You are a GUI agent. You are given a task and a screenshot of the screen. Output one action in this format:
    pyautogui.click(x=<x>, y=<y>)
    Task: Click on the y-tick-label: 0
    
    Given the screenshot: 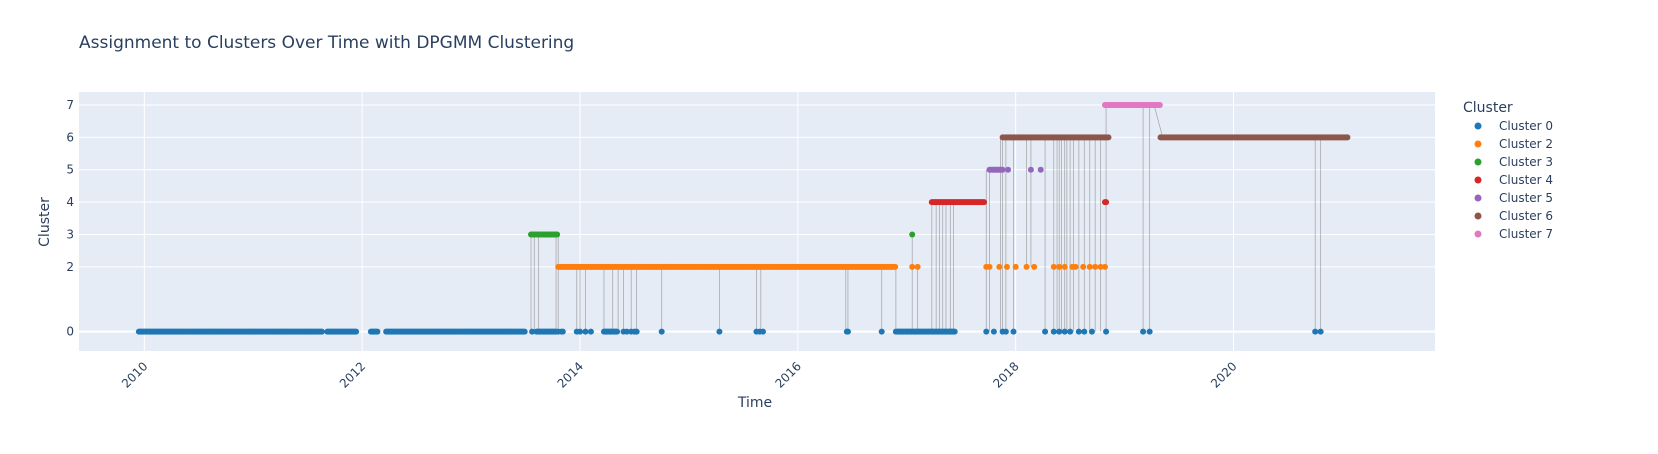 What is the action you would take?
    pyautogui.click(x=70, y=332)
    